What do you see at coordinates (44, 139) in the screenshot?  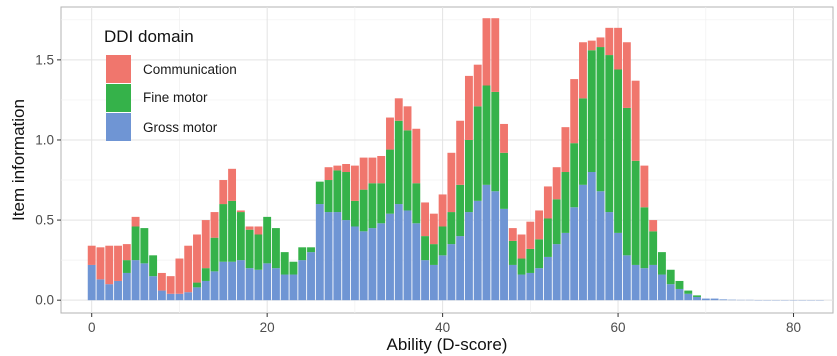 I see `y-tick-label: 1.0` at bounding box center [44, 139].